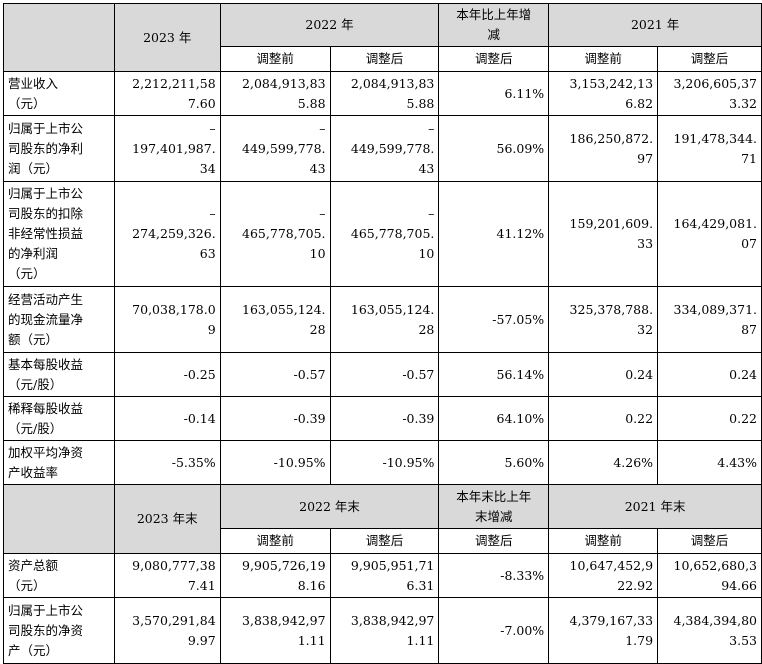 Image resolution: width=762 pixels, height=664 pixels. What do you see at coordinates (709, 93) in the screenshot?
I see `value-2021-after: 3,206,605,37 3.32` at bounding box center [709, 93].